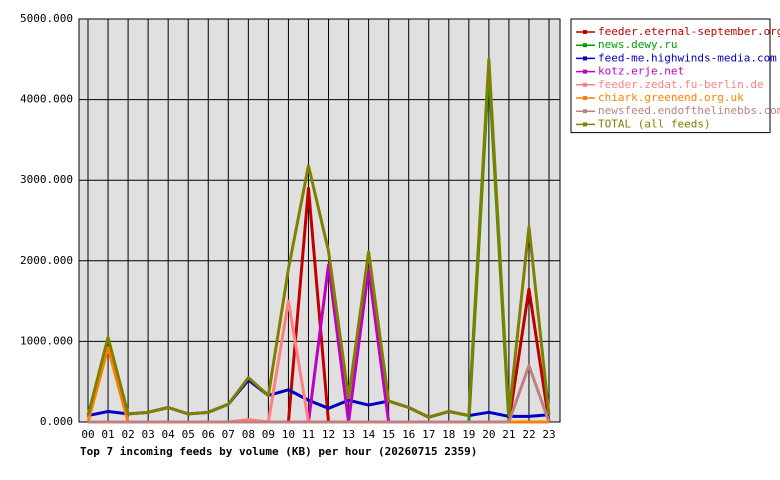  Describe the element at coordinates (689, 31) in the screenshot. I see `legend-label: feeder.eternal-september.org` at that location.